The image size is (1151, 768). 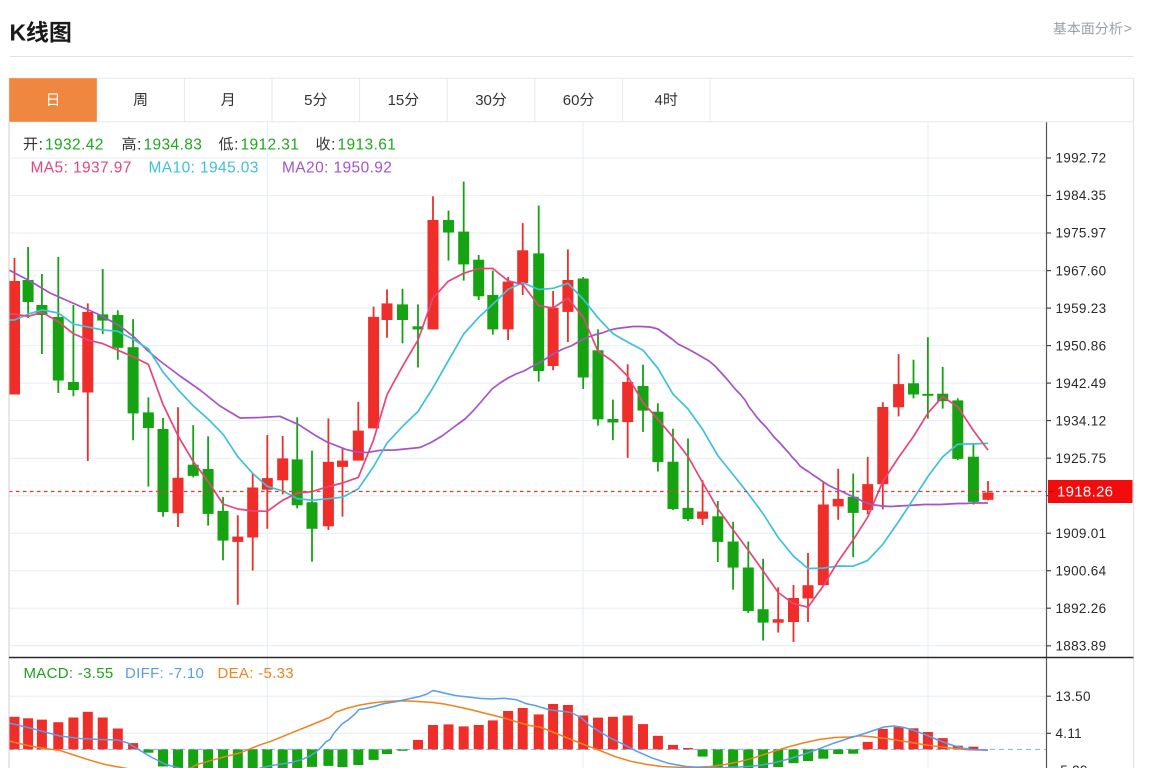 I want to click on svg-text: 13.50, so click(x=1073, y=696).